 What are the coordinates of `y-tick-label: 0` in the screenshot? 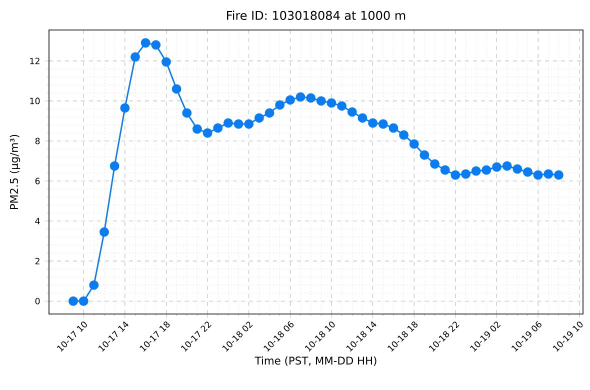 It's located at (37, 301).